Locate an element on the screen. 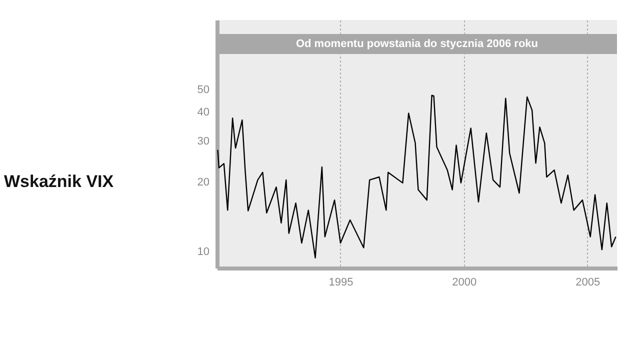  y-tick-label: 30 is located at coordinates (203, 142).